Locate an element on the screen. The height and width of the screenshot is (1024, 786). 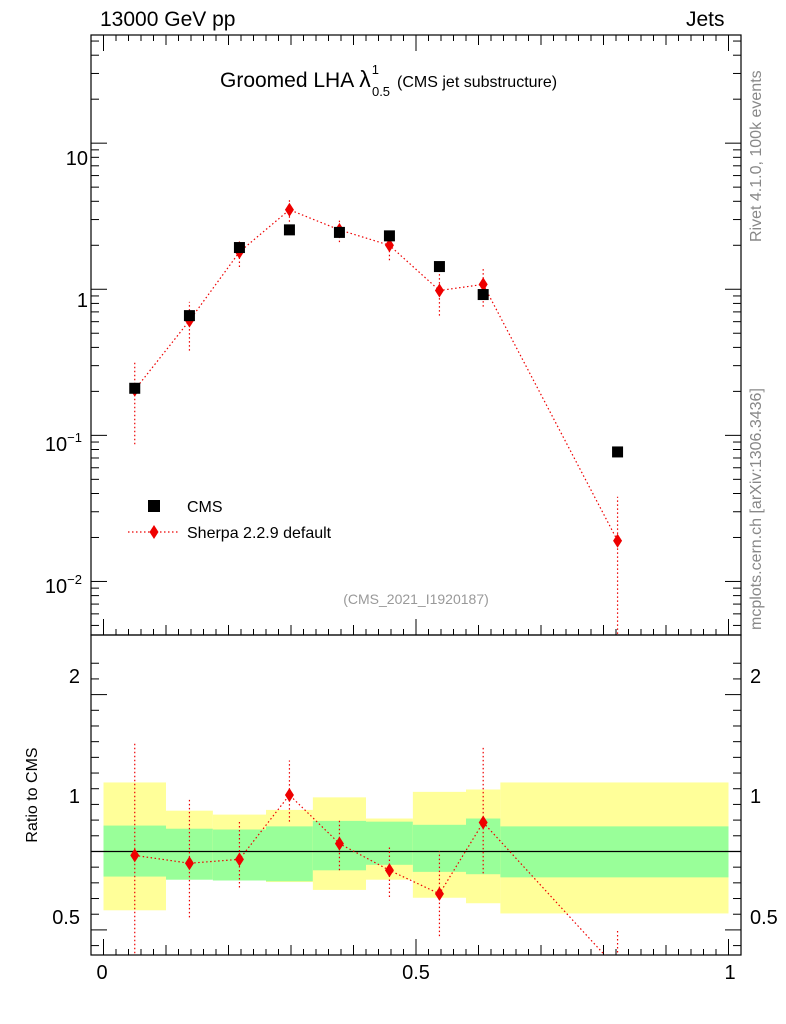
main-y-tick-label: 10⁻² is located at coordinates (63, 585).